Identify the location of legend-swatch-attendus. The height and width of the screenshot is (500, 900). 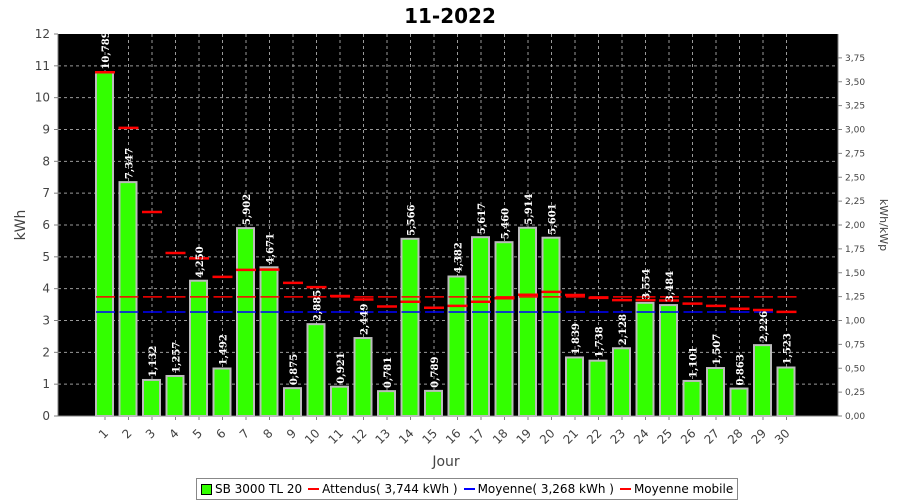
(314, 489).